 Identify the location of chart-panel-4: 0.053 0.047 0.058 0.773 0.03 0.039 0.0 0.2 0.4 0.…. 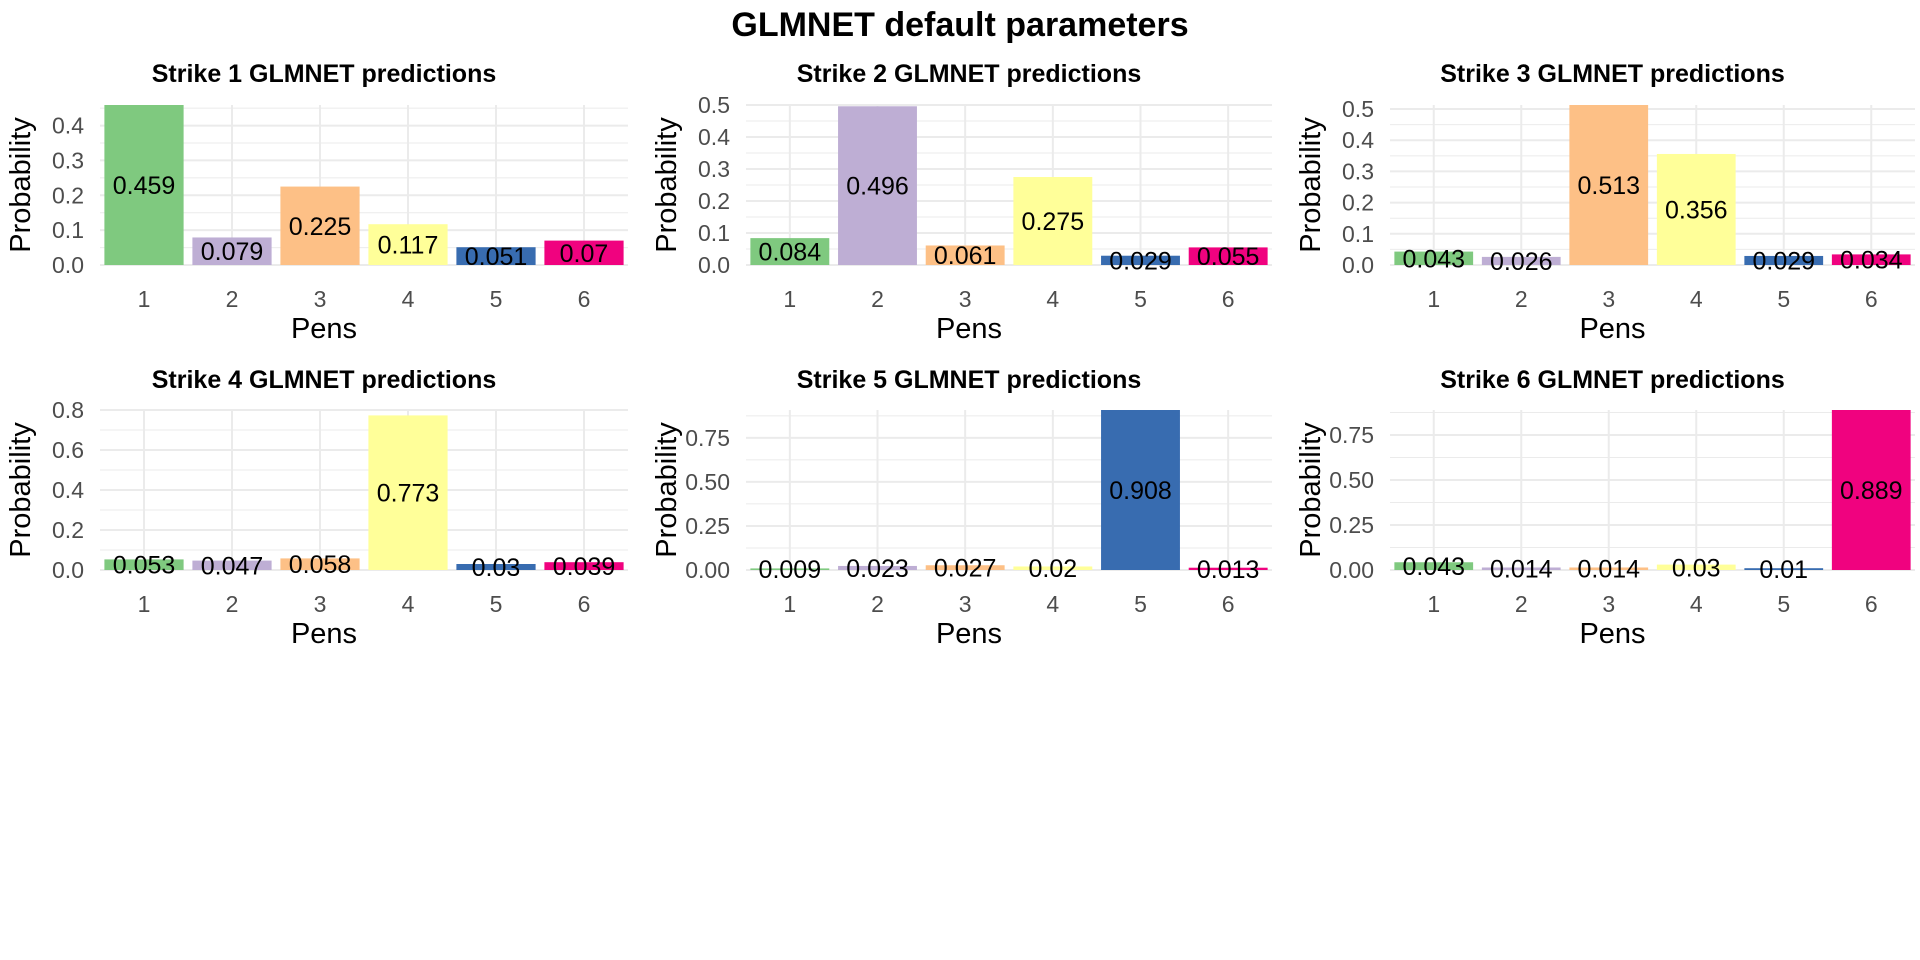
(316, 508).